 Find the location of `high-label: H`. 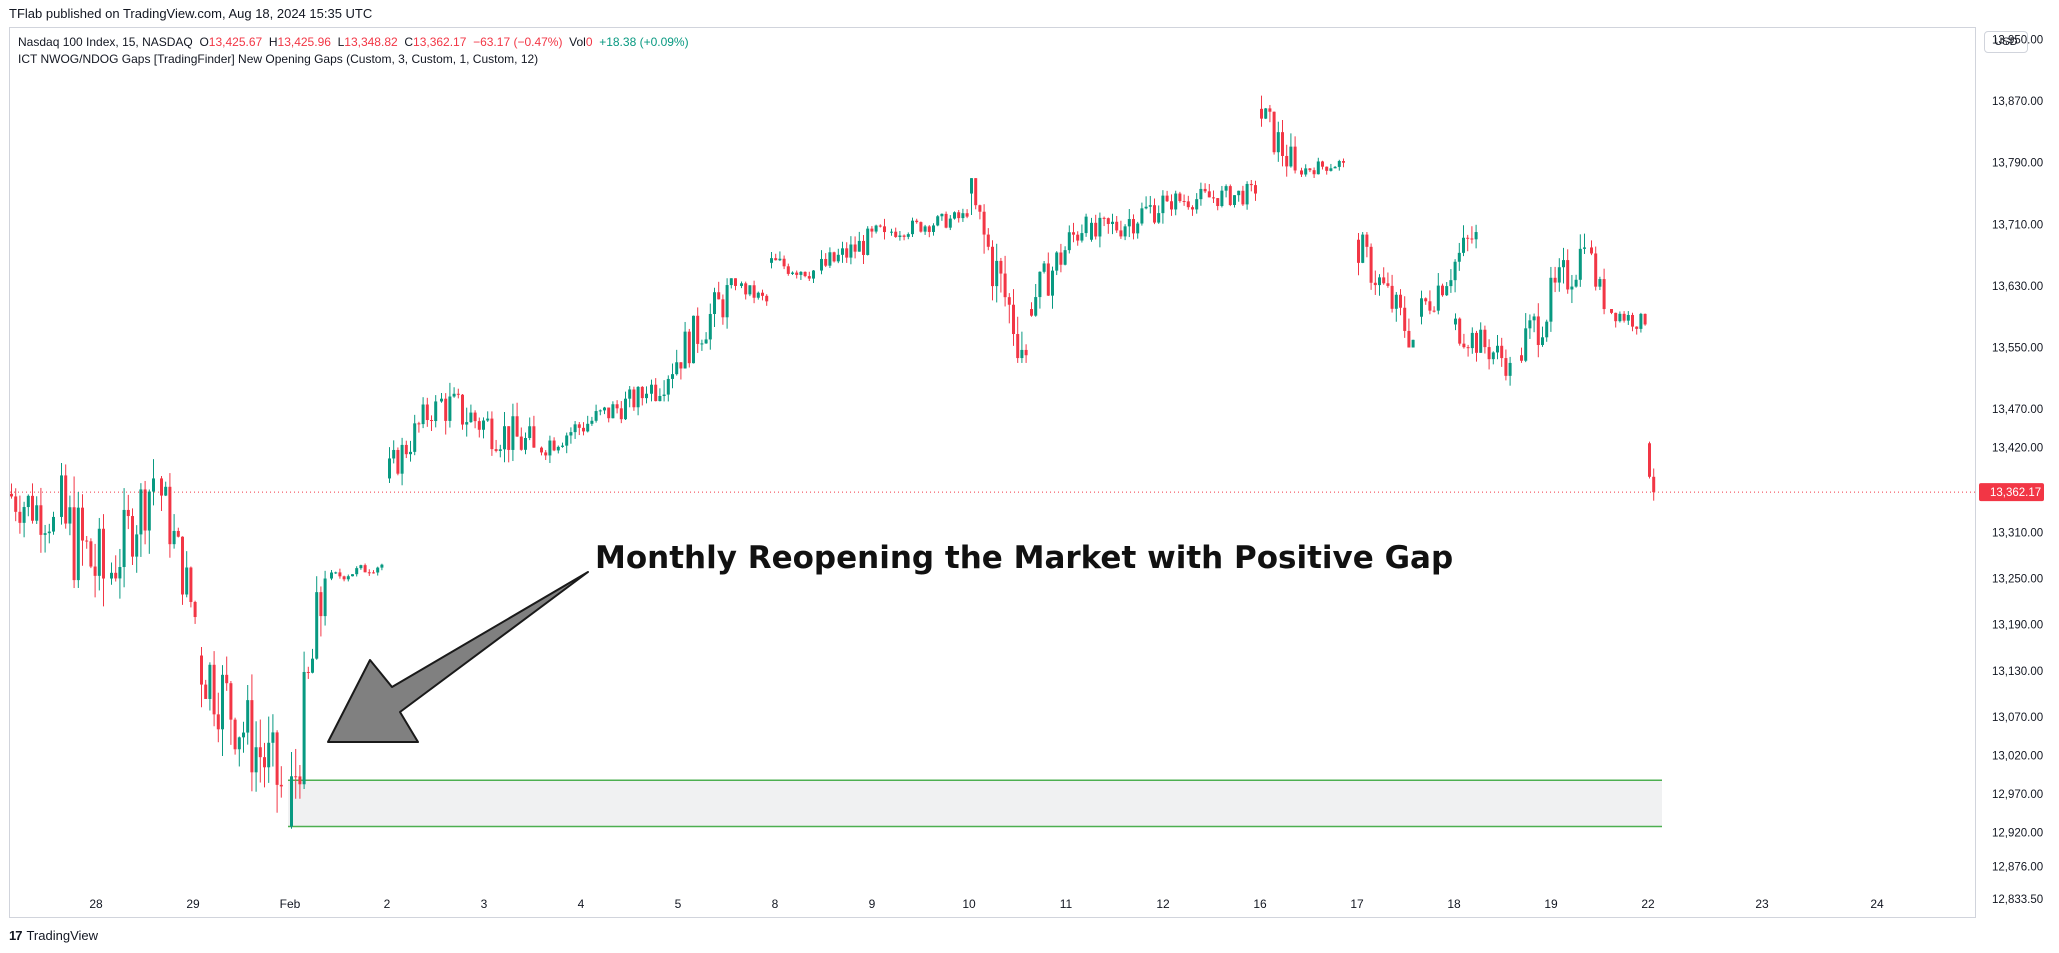

high-label: H is located at coordinates (273, 42).